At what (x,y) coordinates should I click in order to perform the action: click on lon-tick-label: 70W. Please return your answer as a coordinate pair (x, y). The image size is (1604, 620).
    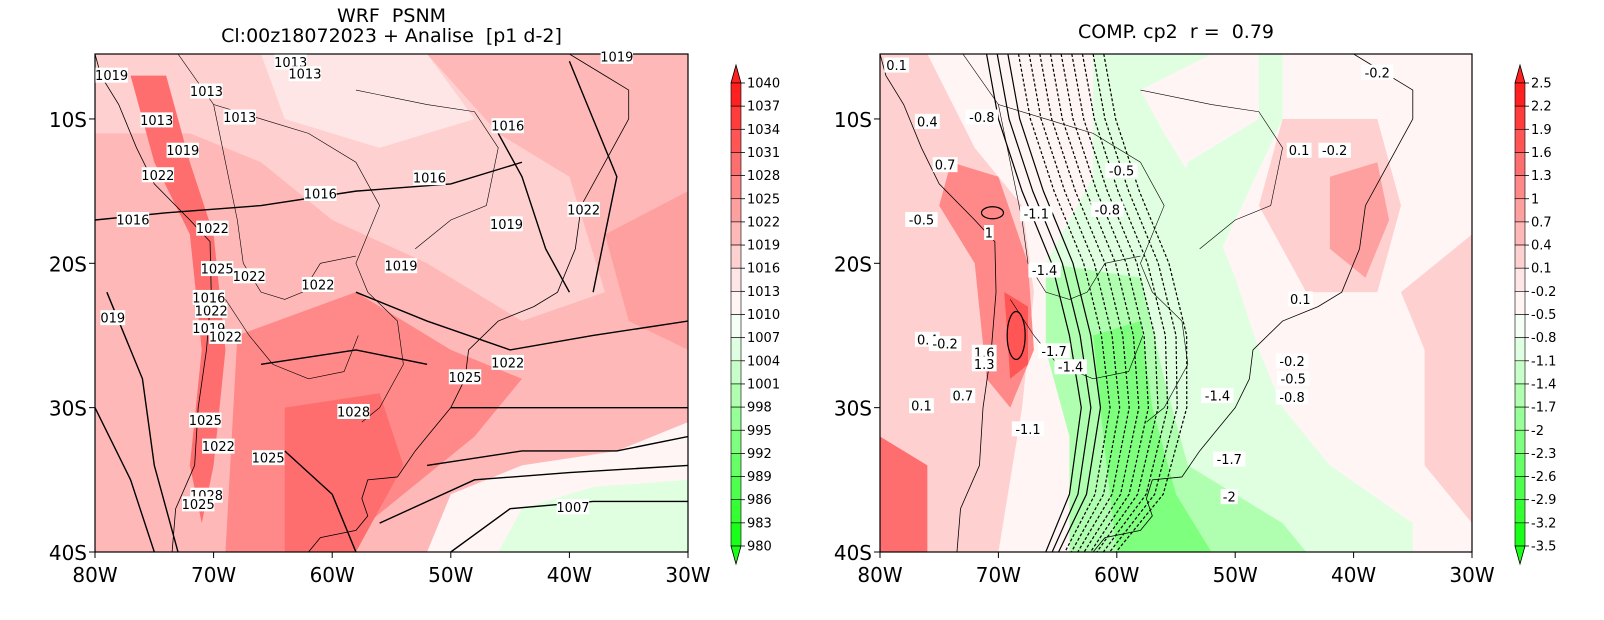
    Looking at the image, I should click on (213, 575).